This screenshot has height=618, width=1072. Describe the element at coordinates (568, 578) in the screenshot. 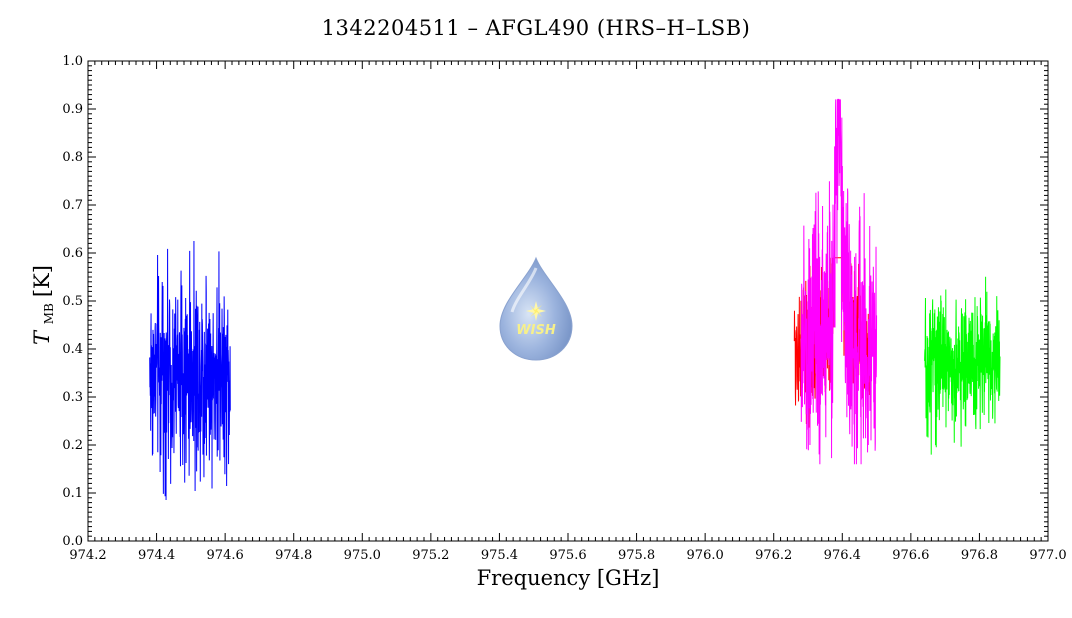

I see `x-axis-label: Frequency [GHz]` at that location.